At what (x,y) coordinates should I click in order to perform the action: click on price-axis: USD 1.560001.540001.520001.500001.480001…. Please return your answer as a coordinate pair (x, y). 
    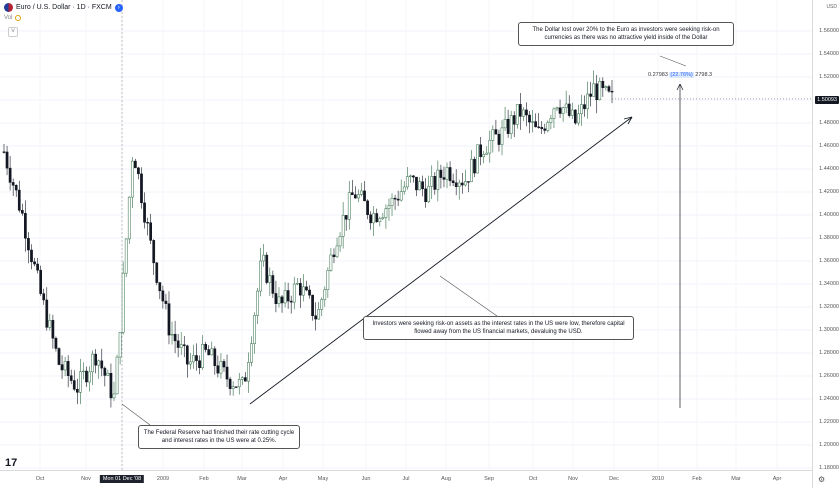
    Looking at the image, I should click on (826, 244).